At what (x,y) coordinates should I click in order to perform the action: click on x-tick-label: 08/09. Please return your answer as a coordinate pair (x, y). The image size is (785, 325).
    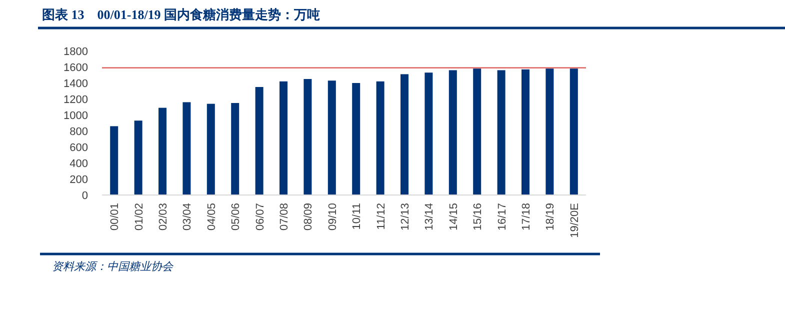
    Looking at the image, I should click on (308, 217).